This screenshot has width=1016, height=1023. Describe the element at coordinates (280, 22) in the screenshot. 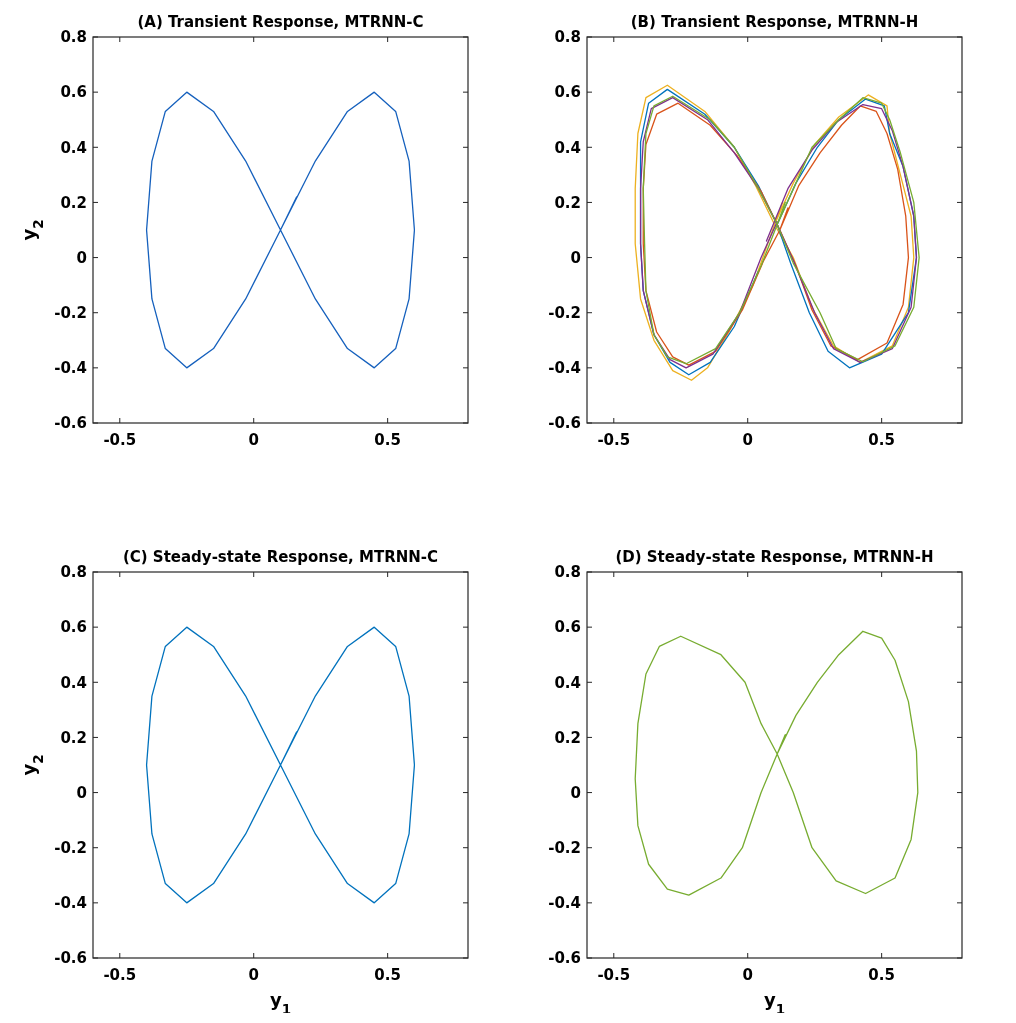

I see `chart-title: (A) Transient Response, MTRNN-C` at that location.